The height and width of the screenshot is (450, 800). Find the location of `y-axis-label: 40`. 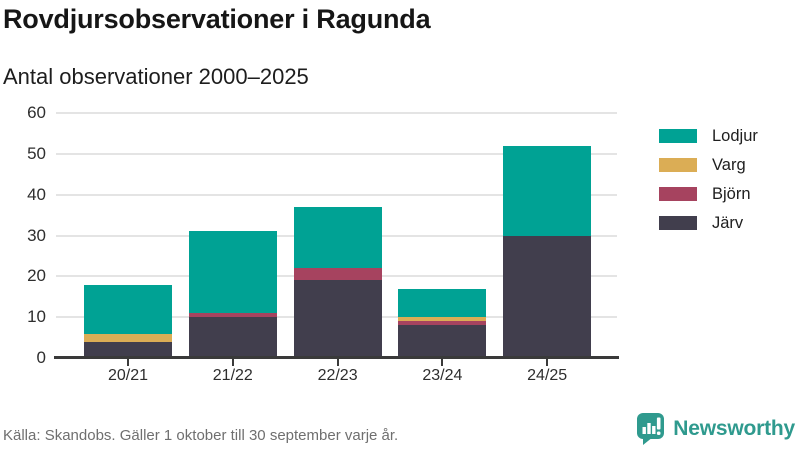

y-axis-label: 40 is located at coordinates (36, 194).